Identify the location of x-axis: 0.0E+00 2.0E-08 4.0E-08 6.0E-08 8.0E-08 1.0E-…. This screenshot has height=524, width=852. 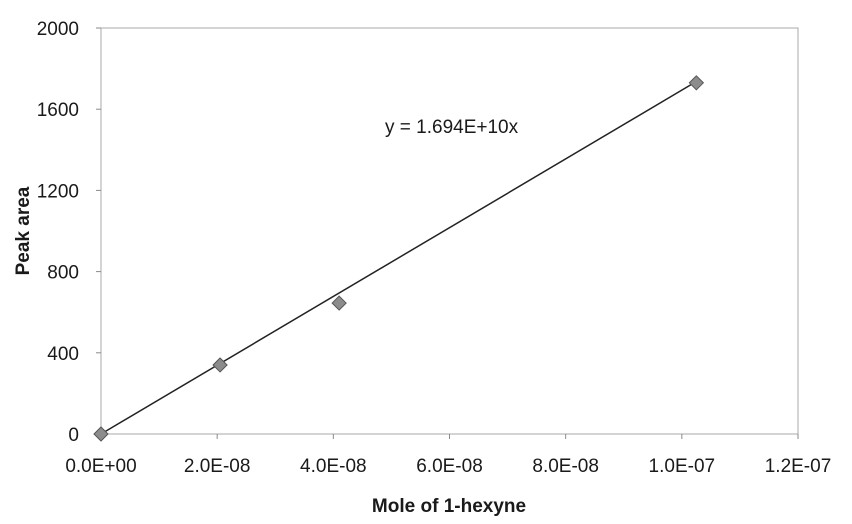
(448, 455).